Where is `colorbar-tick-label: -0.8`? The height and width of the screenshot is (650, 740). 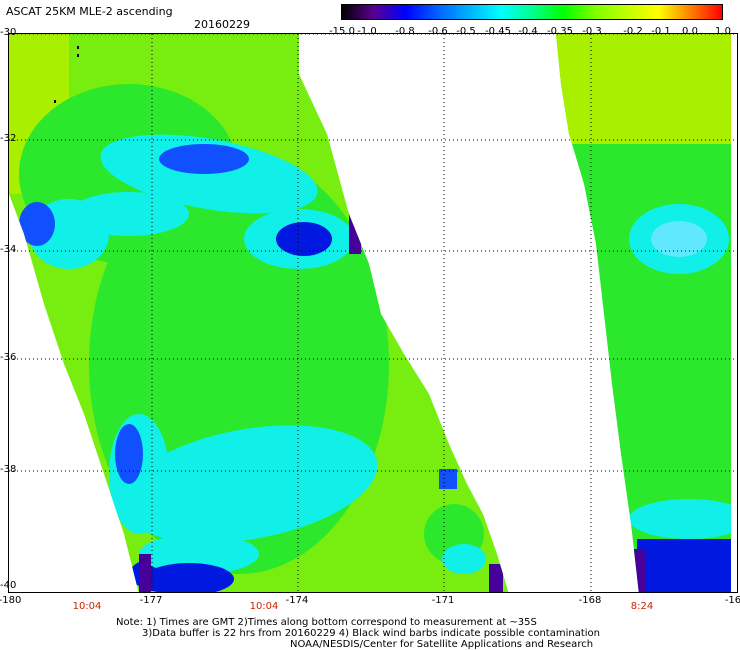 colorbar-tick-label: -0.8 is located at coordinates (405, 31).